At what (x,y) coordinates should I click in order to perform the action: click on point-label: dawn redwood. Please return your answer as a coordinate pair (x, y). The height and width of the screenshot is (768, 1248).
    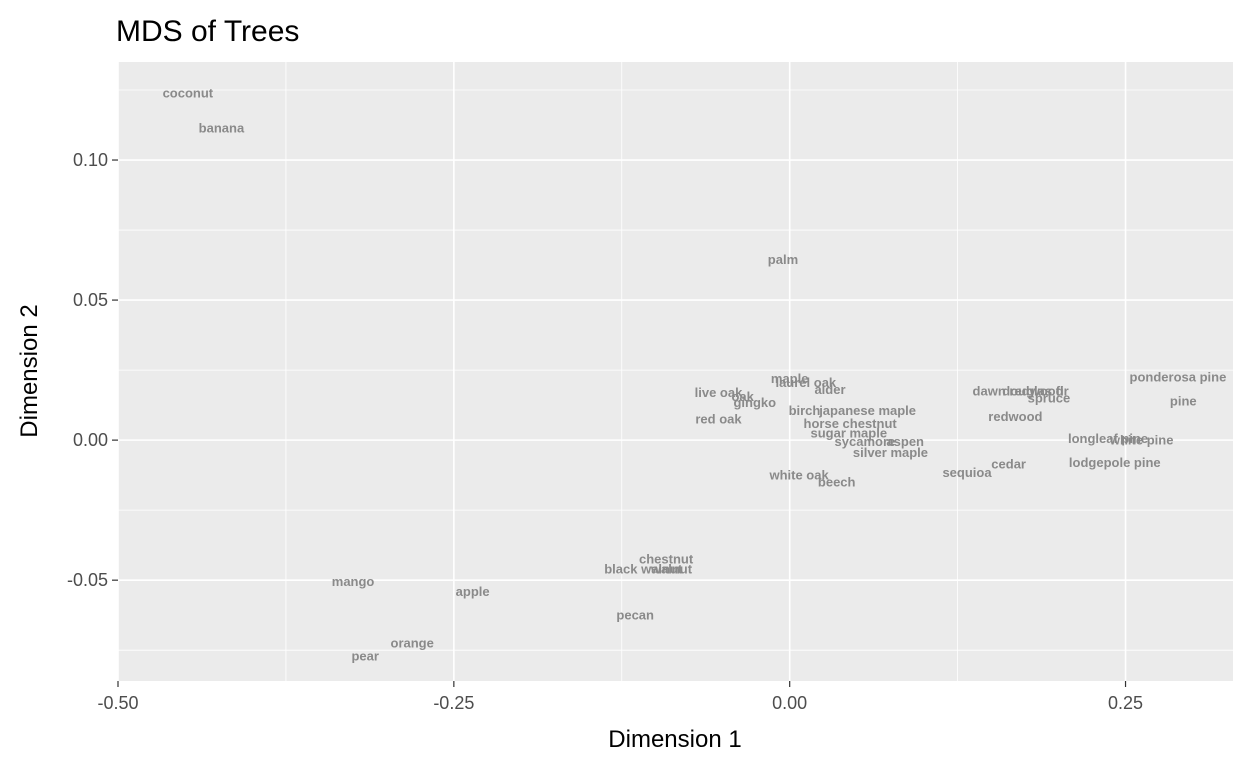
    Looking at the image, I should click on (1018, 391).